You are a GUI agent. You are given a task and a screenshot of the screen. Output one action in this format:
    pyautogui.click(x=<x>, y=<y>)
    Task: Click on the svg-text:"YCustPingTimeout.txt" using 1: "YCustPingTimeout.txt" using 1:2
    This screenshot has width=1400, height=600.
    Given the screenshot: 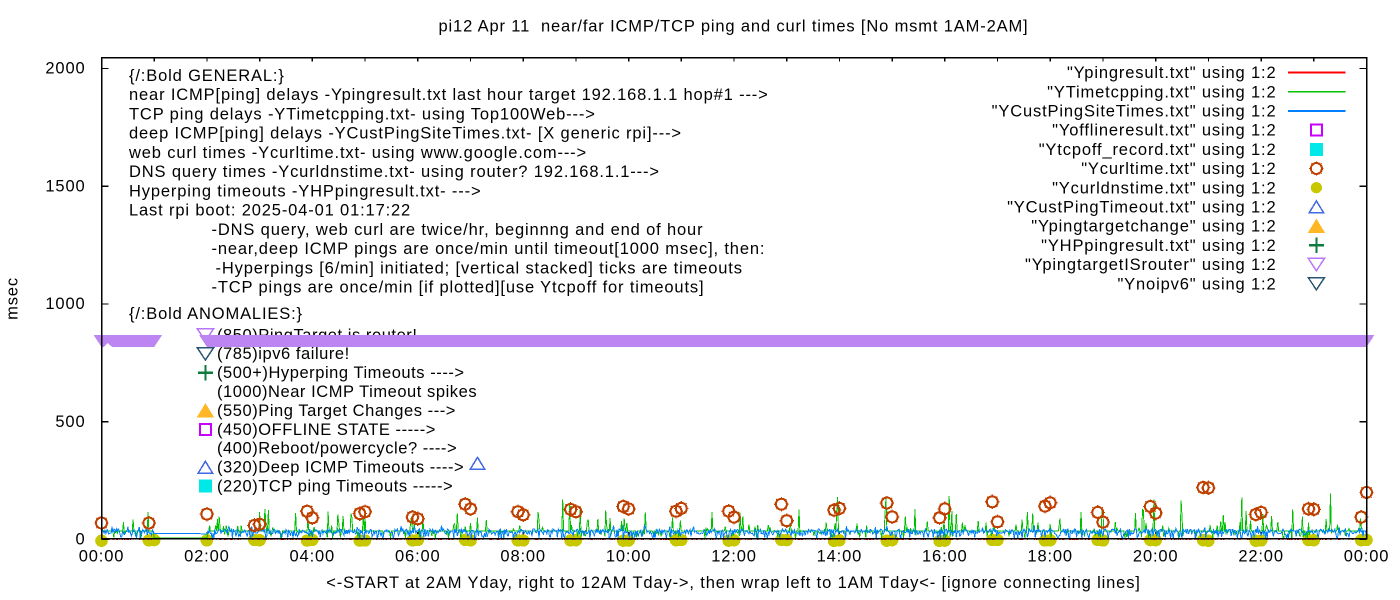 What is the action you would take?
    pyautogui.click(x=1141, y=208)
    